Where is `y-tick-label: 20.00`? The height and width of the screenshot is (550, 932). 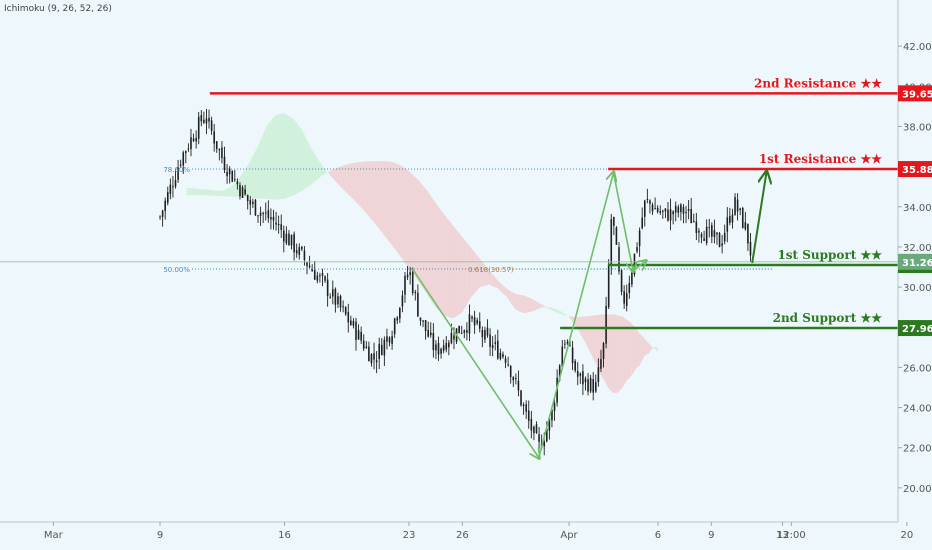
y-tick-label: 20.00 is located at coordinates (917, 489).